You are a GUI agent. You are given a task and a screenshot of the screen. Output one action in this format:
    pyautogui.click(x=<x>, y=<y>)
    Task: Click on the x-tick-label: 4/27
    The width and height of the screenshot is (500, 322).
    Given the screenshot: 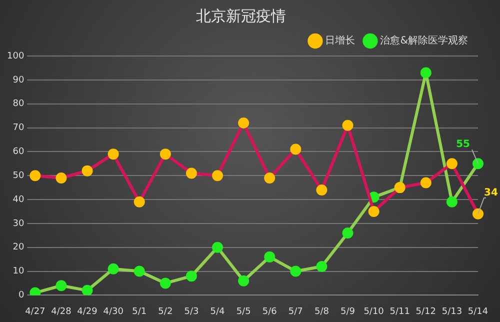 What is the action you would take?
    pyautogui.click(x=35, y=311)
    